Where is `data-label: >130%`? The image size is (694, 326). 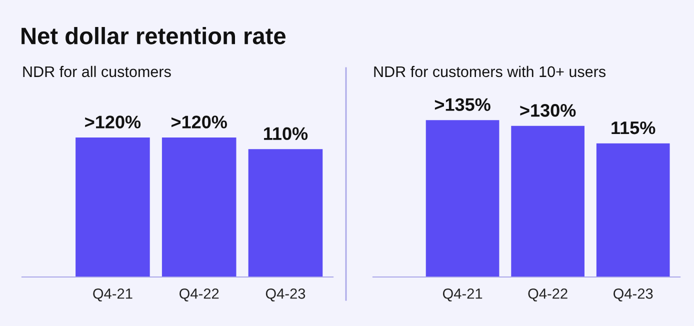
data-label: >130% is located at coordinates (548, 110).